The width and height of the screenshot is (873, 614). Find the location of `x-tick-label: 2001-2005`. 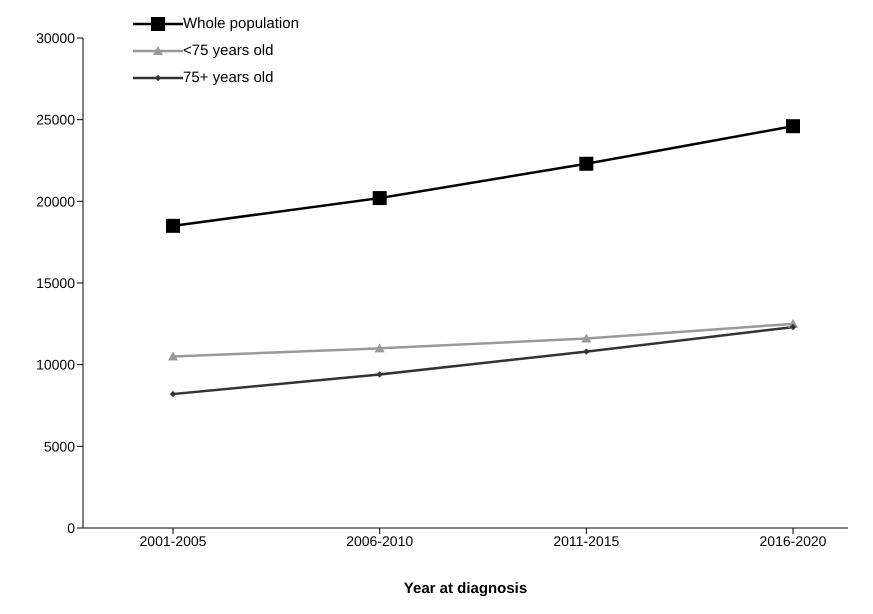

x-tick-label: 2001-2005 is located at coordinates (173, 540).